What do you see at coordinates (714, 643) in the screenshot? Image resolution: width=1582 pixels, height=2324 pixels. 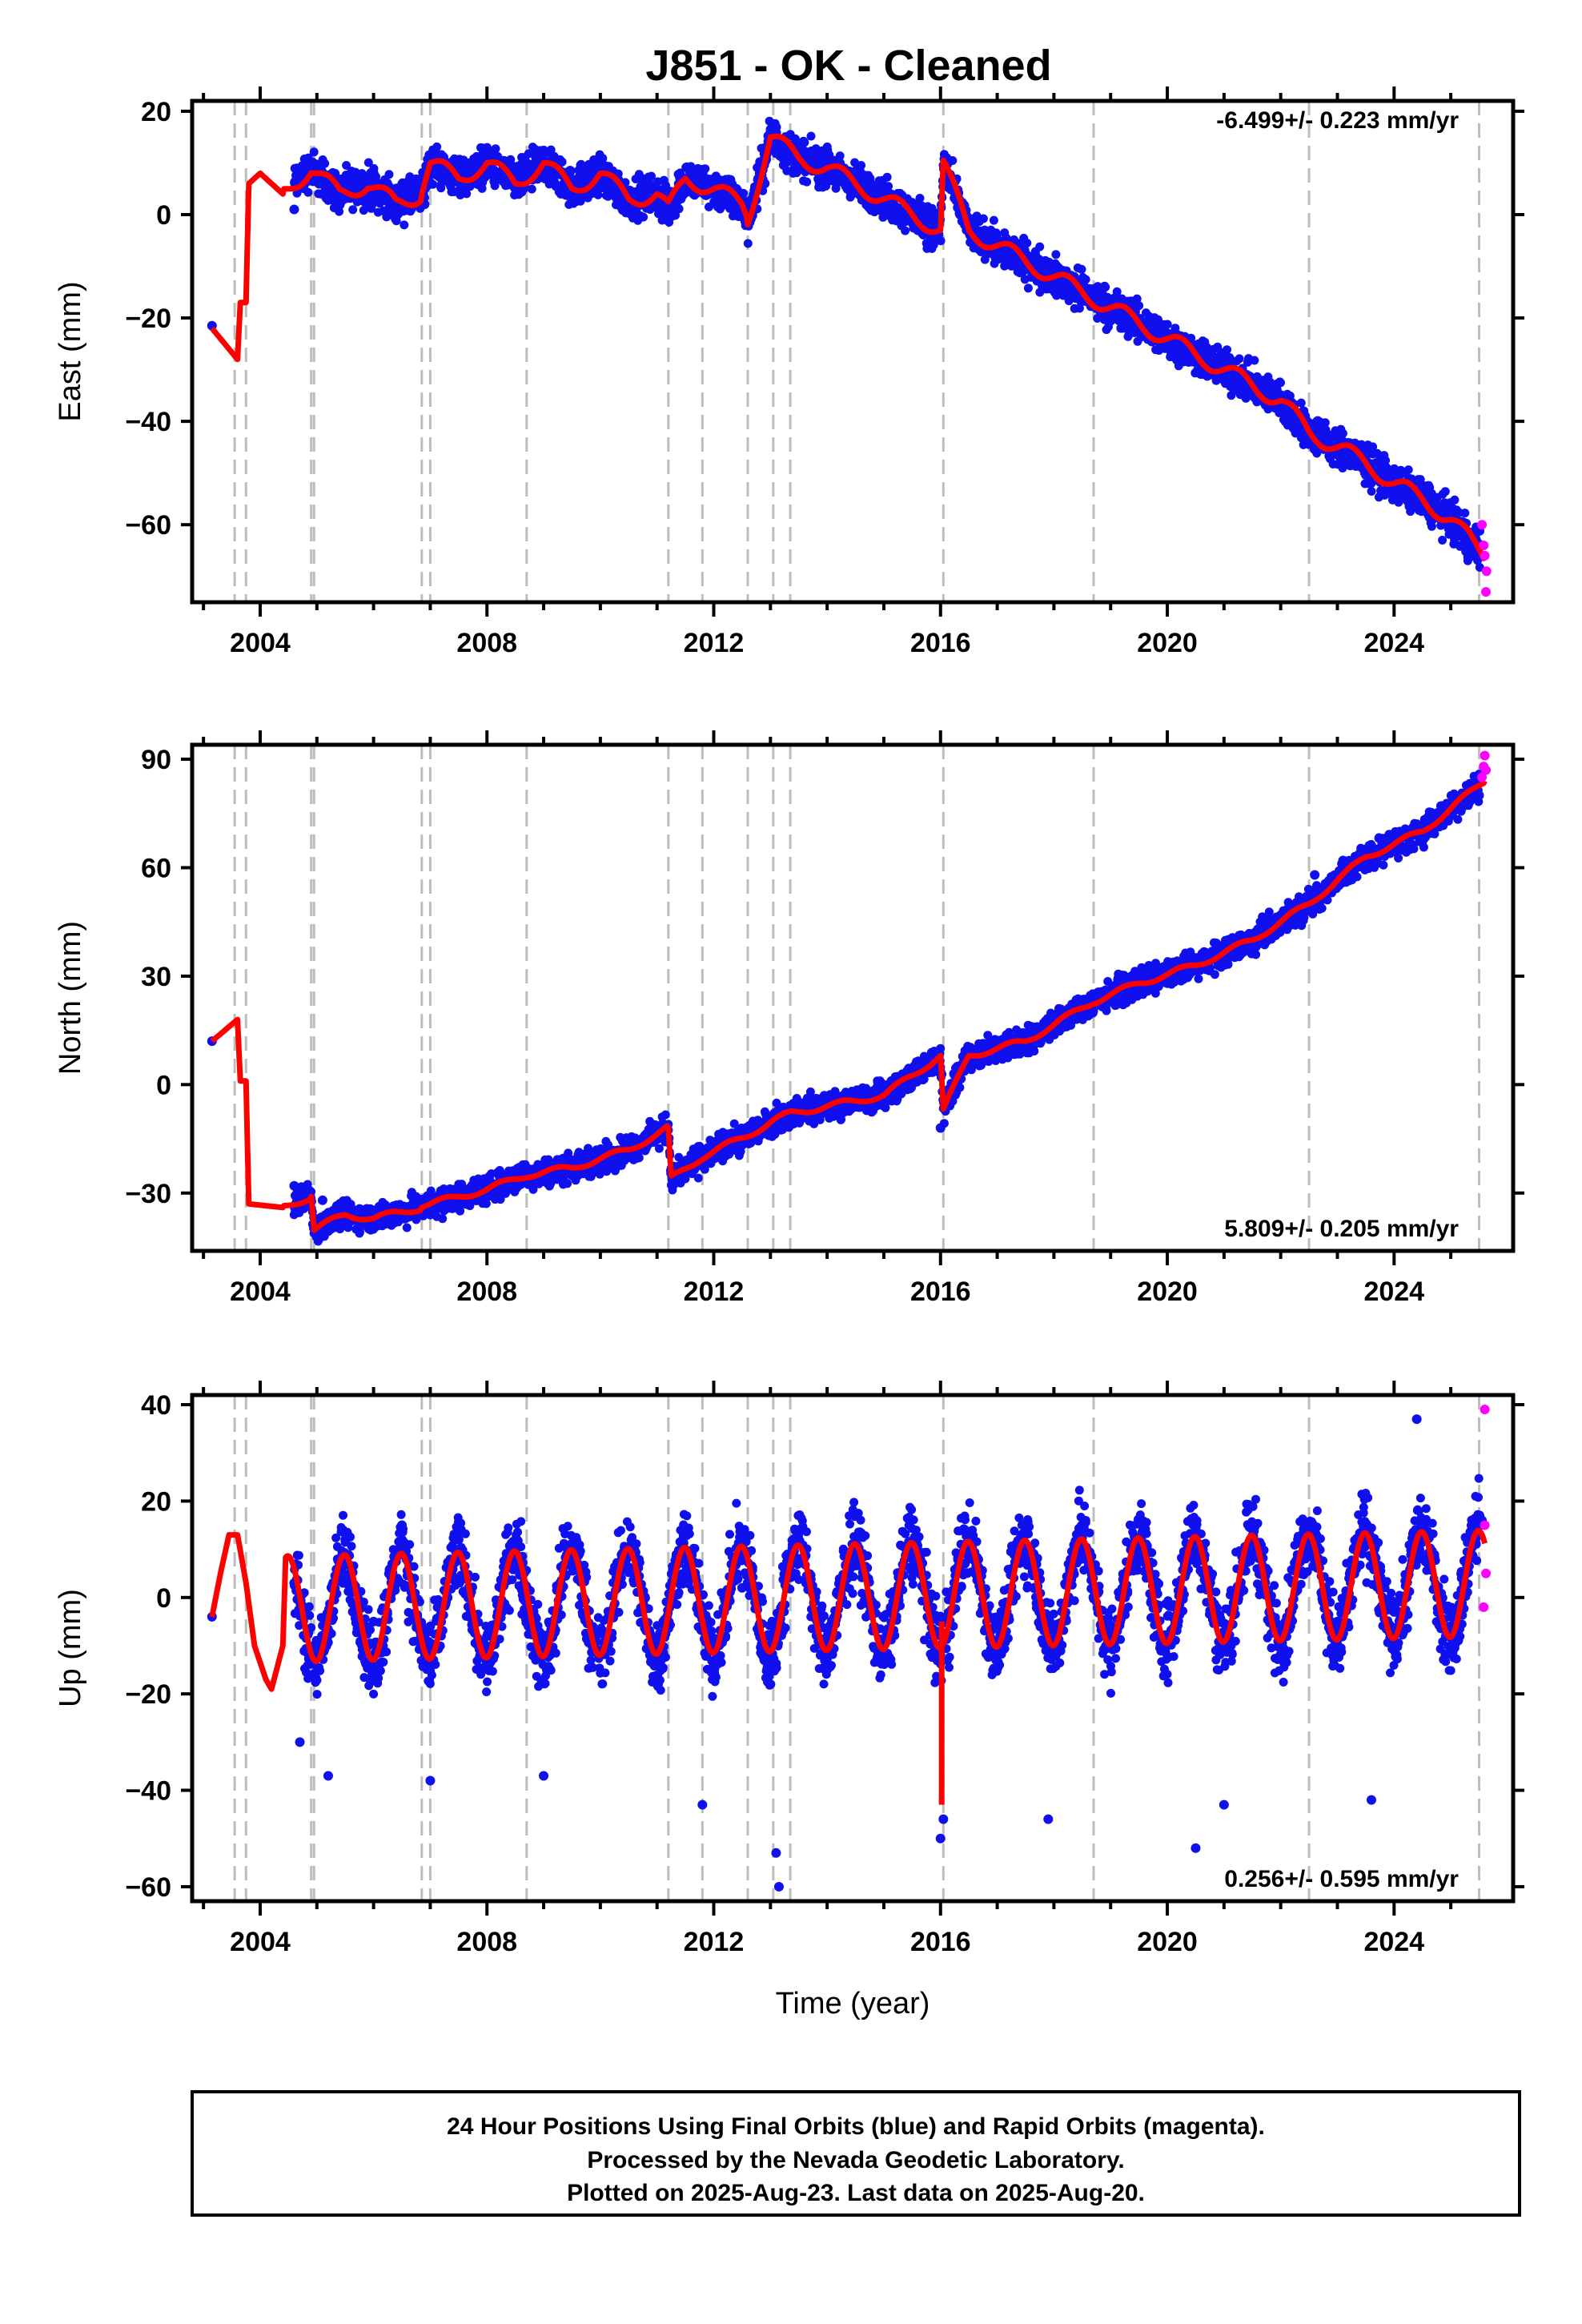 I see `x-tick-label: 2012` at bounding box center [714, 643].